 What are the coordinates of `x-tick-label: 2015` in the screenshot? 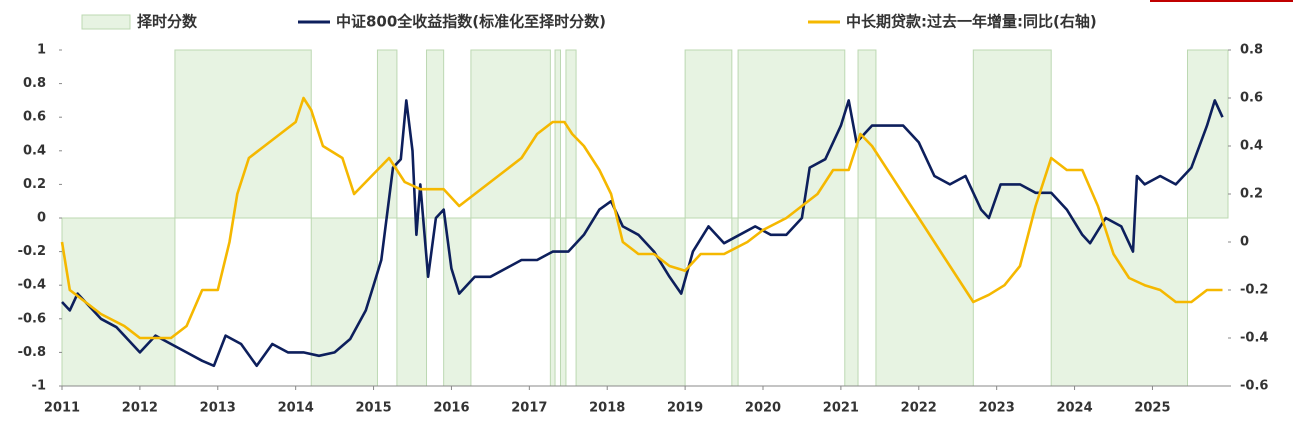 It's located at (373, 408).